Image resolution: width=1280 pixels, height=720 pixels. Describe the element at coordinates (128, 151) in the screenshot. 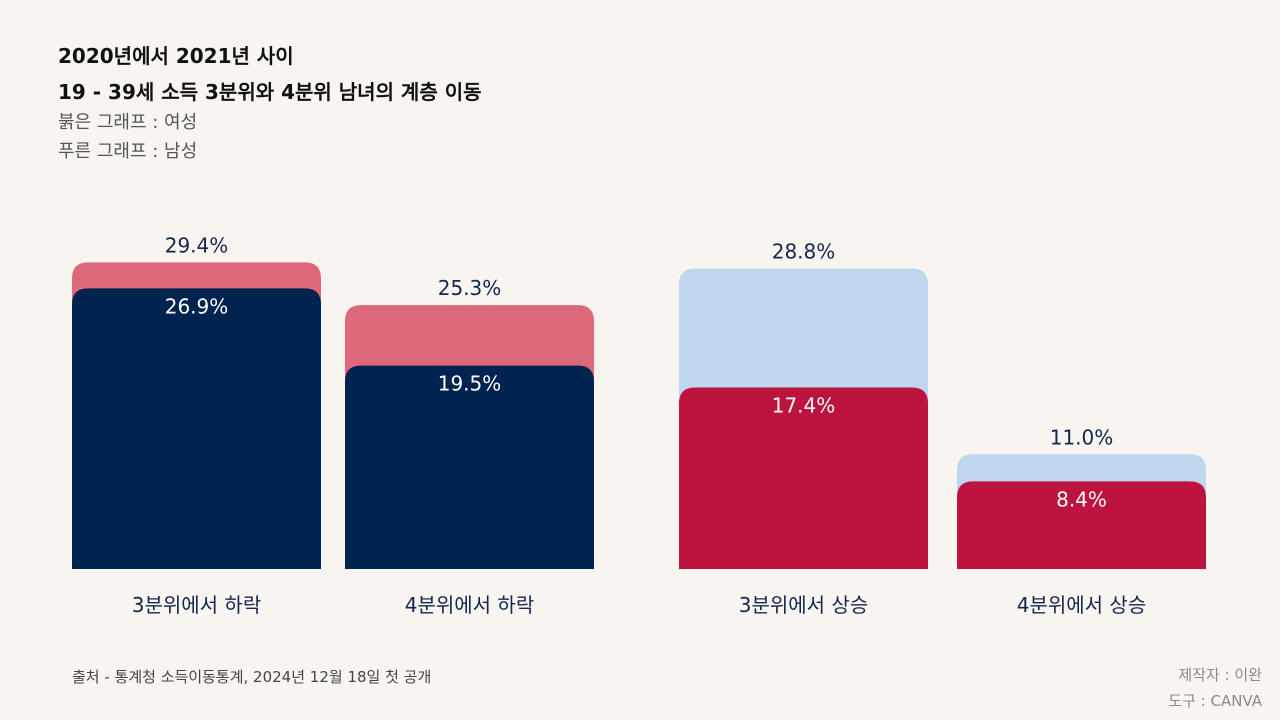

I see `legend-male-note: 푸른 그래프 : 남성` at that location.